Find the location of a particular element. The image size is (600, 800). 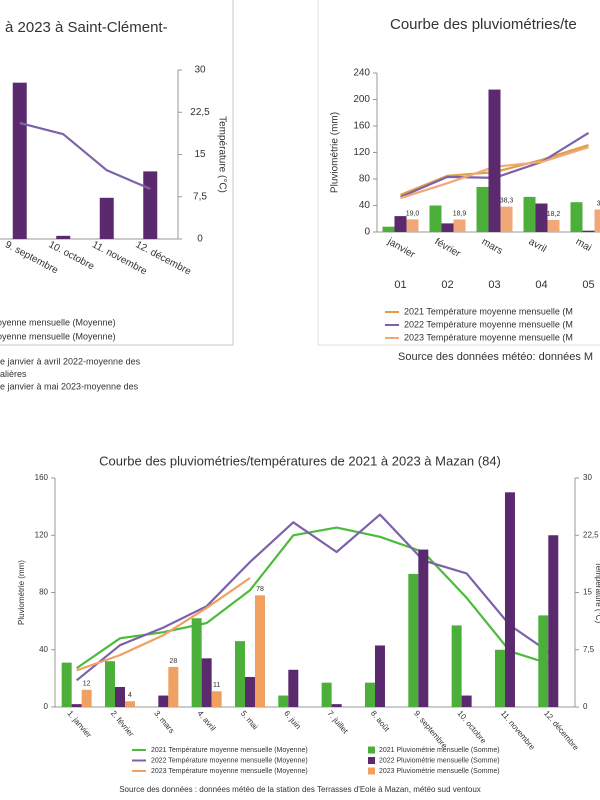

chart-title: Courbe des pluviométries/te is located at coordinates (483, 24).